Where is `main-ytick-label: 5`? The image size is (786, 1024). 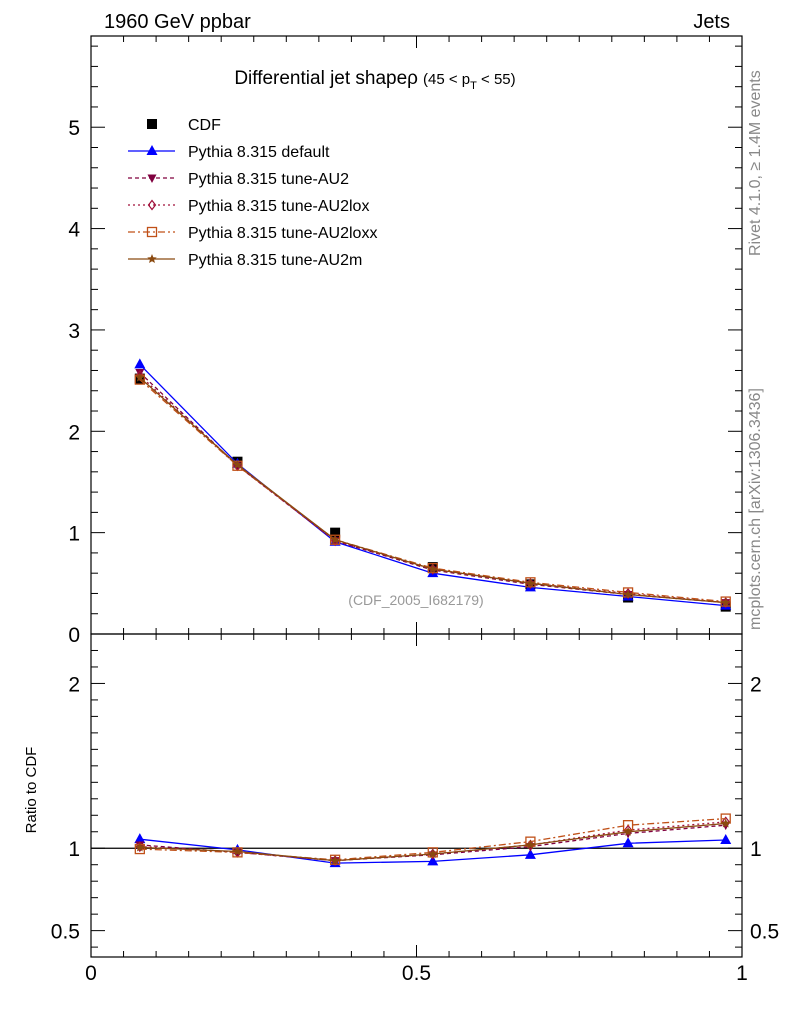
main-ytick-label: 5 is located at coordinates (74, 128).